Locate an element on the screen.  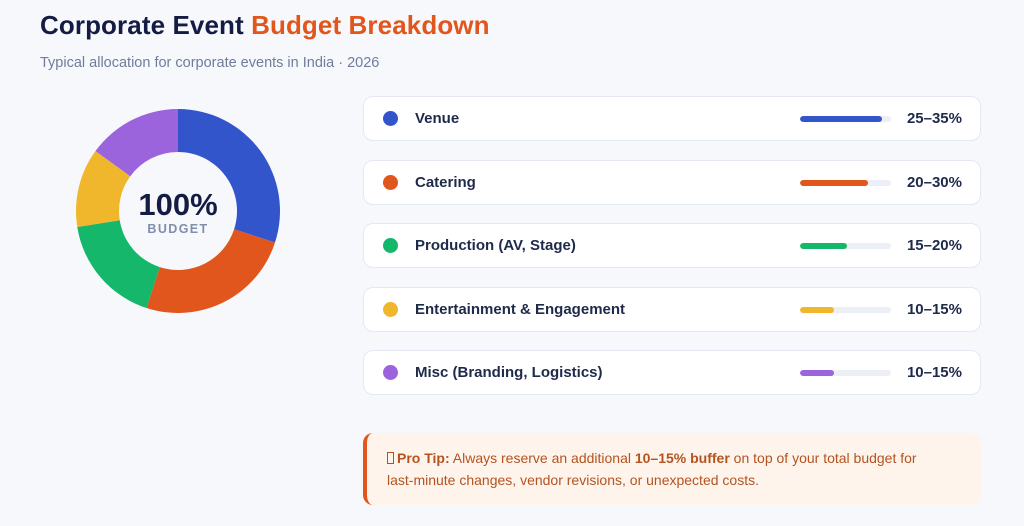
donut-chart: 100% BUDGET is located at coordinates (178, 211).